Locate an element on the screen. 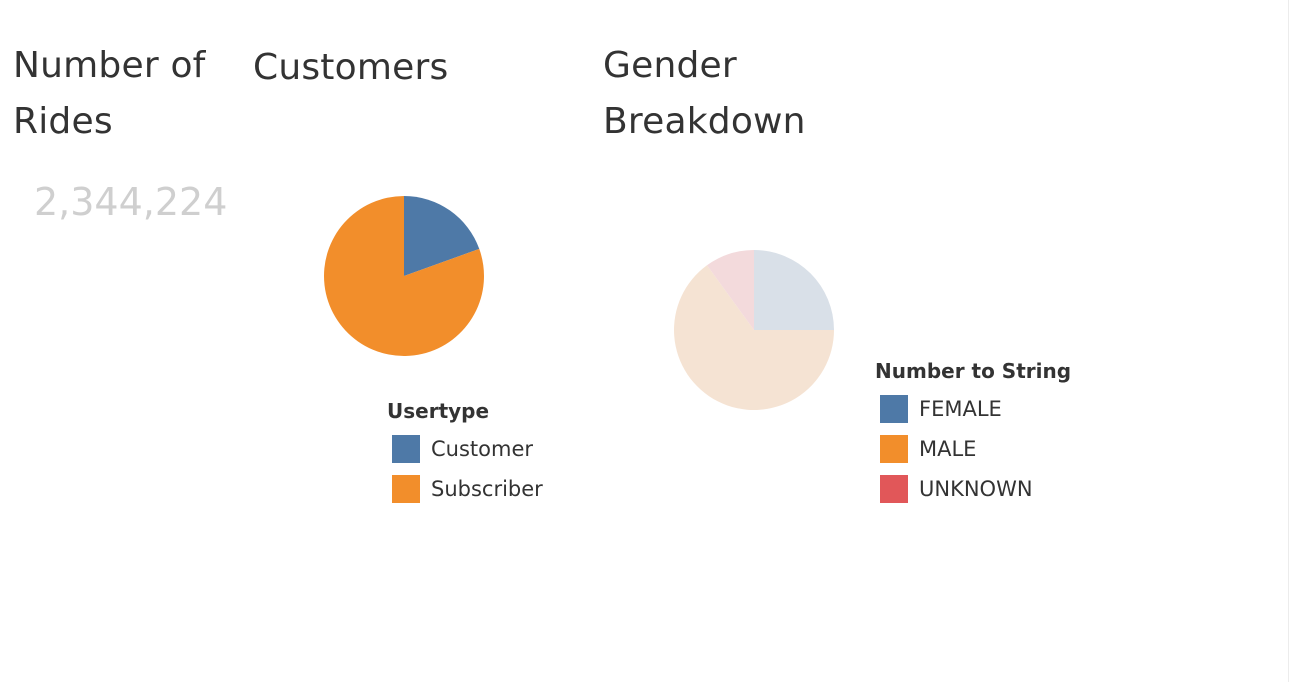 This screenshot has width=1292, height=682. legend-label-female: FEMALE is located at coordinates (960, 409).